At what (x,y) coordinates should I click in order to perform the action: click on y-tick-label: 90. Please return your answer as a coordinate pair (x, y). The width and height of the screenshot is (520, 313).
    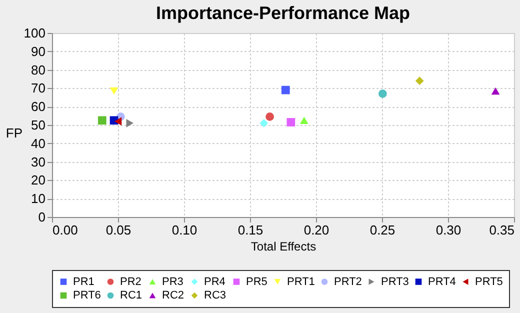
    Looking at the image, I should click on (38, 51).